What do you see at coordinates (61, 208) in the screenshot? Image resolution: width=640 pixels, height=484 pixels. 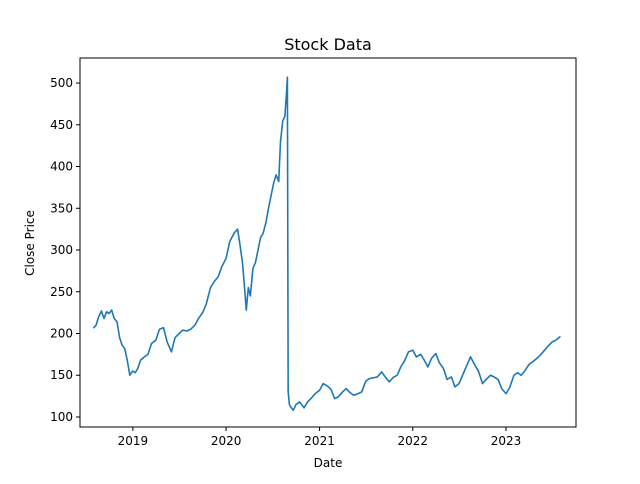 I see `y-tick-label-350: 350` at bounding box center [61, 208].